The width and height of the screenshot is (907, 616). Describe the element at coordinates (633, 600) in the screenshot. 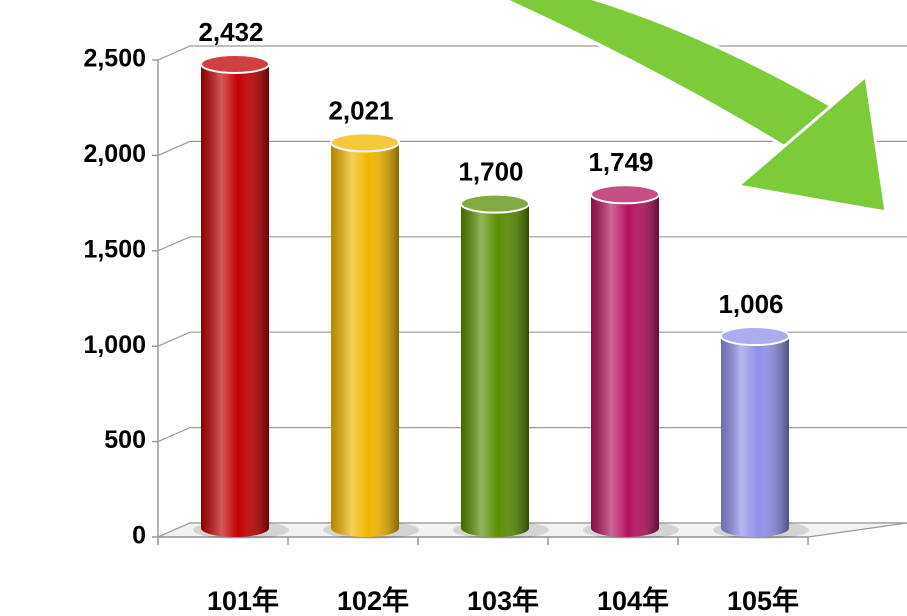

I see `x-tick-label: 104年` at that location.